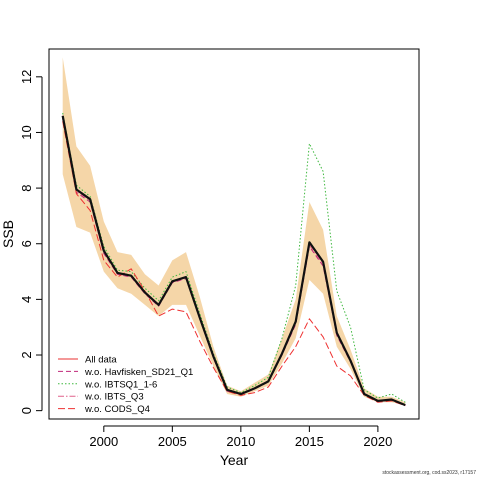 This screenshot has height=480, width=480. I want to click on y-tick-label: 10, so click(26, 132).